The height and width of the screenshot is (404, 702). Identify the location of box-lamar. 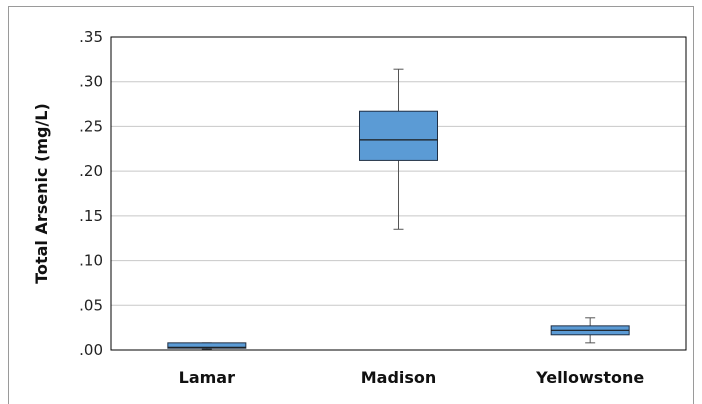
(207, 346).